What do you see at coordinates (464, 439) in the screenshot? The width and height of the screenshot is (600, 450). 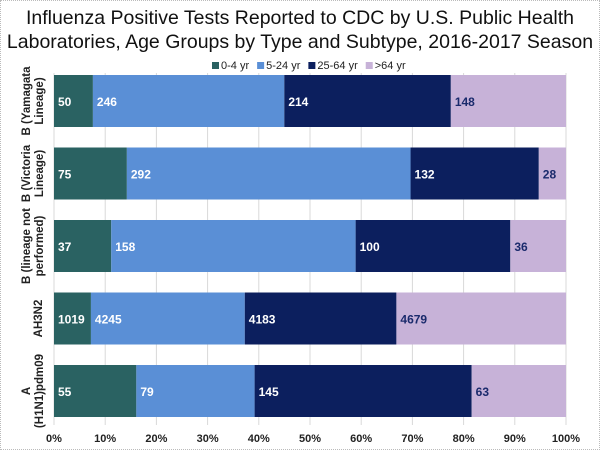 I see `x-tick-label: 80%` at bounding box center [464, 439].